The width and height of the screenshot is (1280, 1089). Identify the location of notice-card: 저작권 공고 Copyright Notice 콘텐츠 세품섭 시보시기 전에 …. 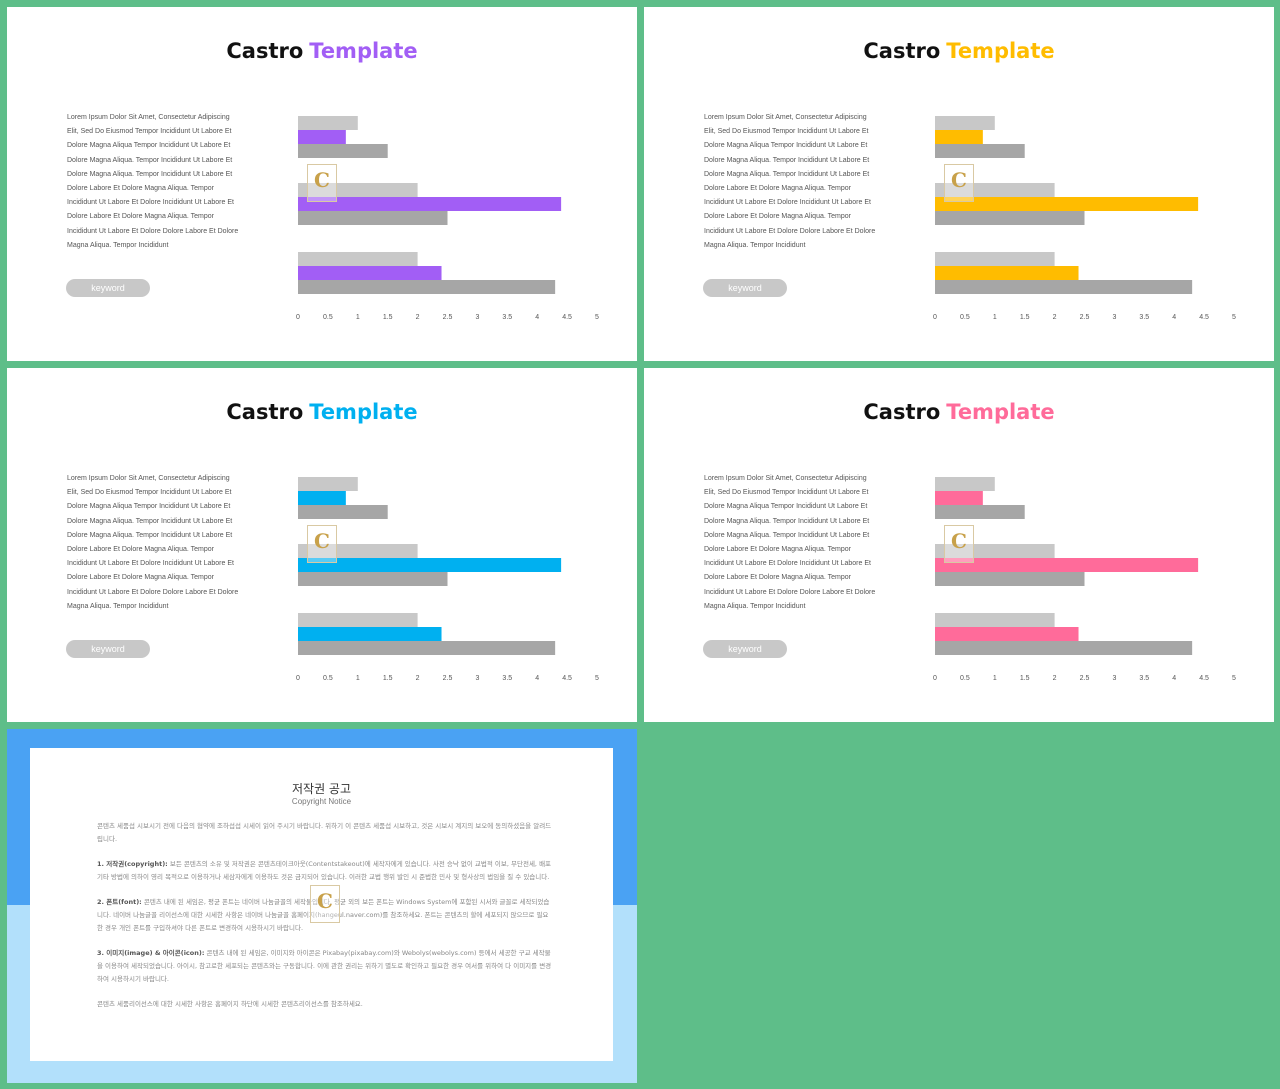
(321, 904).